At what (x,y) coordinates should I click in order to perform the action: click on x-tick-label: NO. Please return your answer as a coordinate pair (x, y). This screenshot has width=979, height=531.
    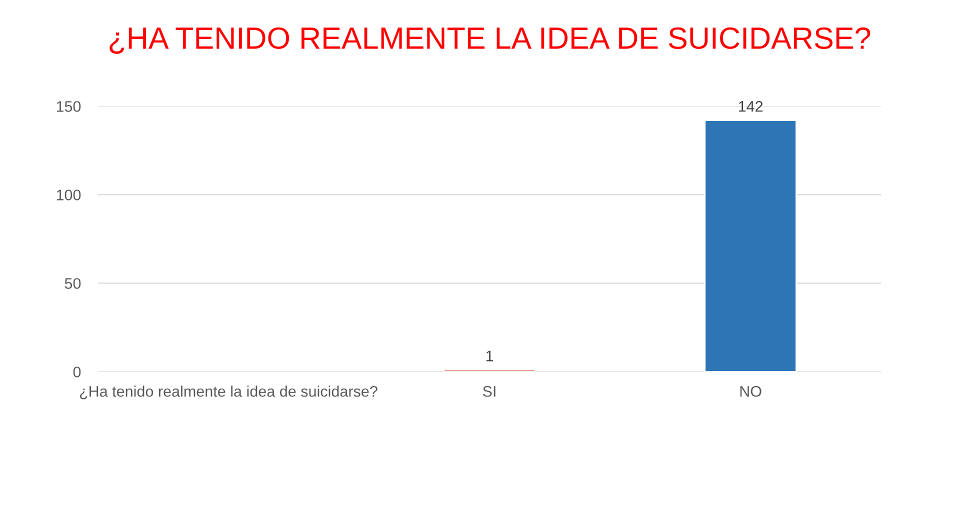
    Looking at the image, I should click on (751, 391).